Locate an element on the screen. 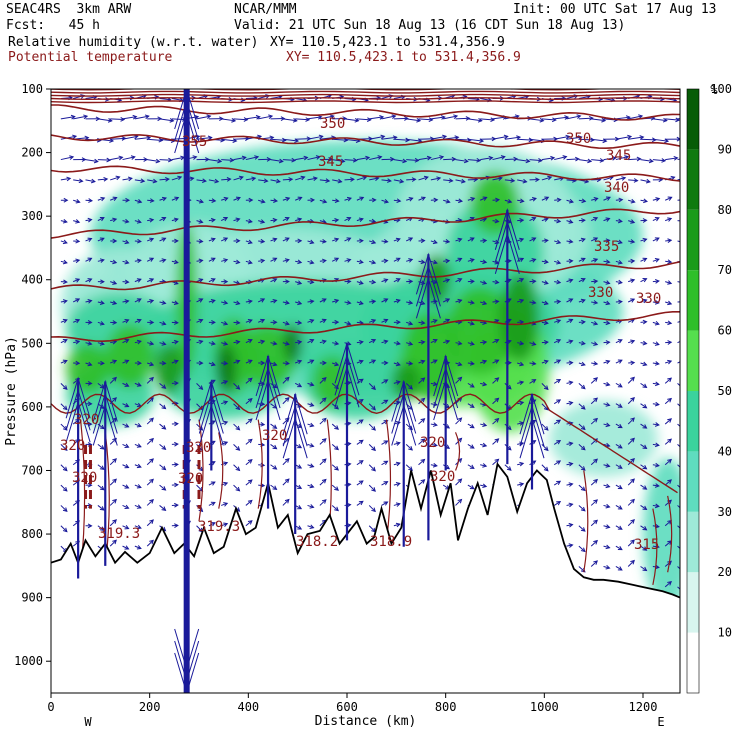 Image resolution: width=740 pixels, height=740 pixels. rh-region is located at coordinates (169, 369).